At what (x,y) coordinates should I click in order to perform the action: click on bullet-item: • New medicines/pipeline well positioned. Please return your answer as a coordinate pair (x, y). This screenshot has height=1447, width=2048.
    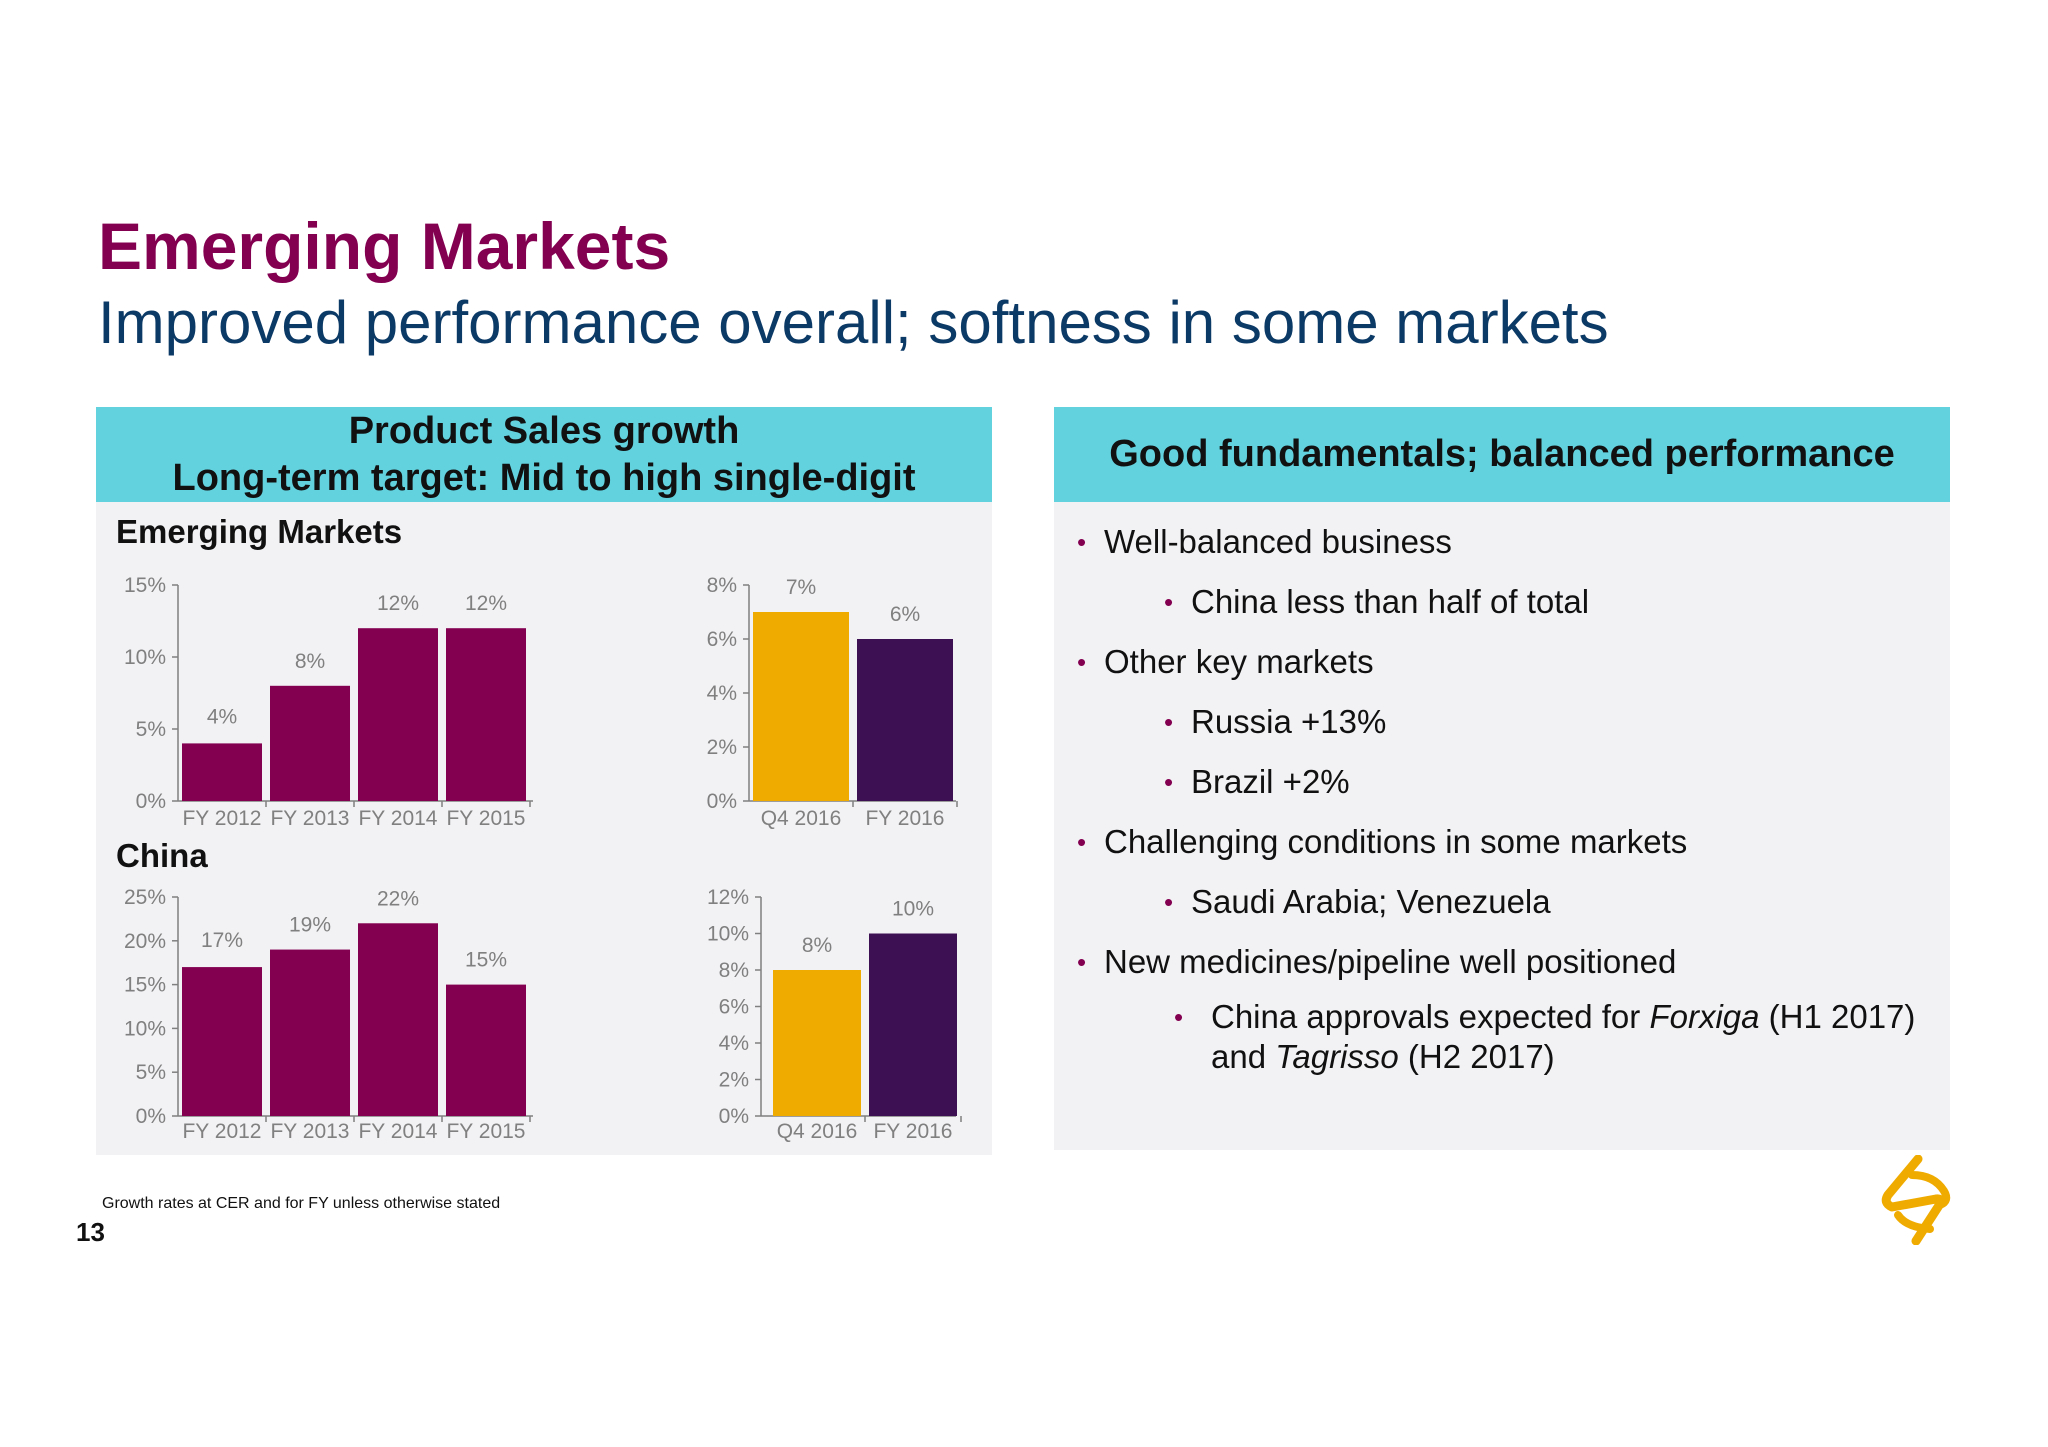
    Looking at the image, I should click on (1390, 962).